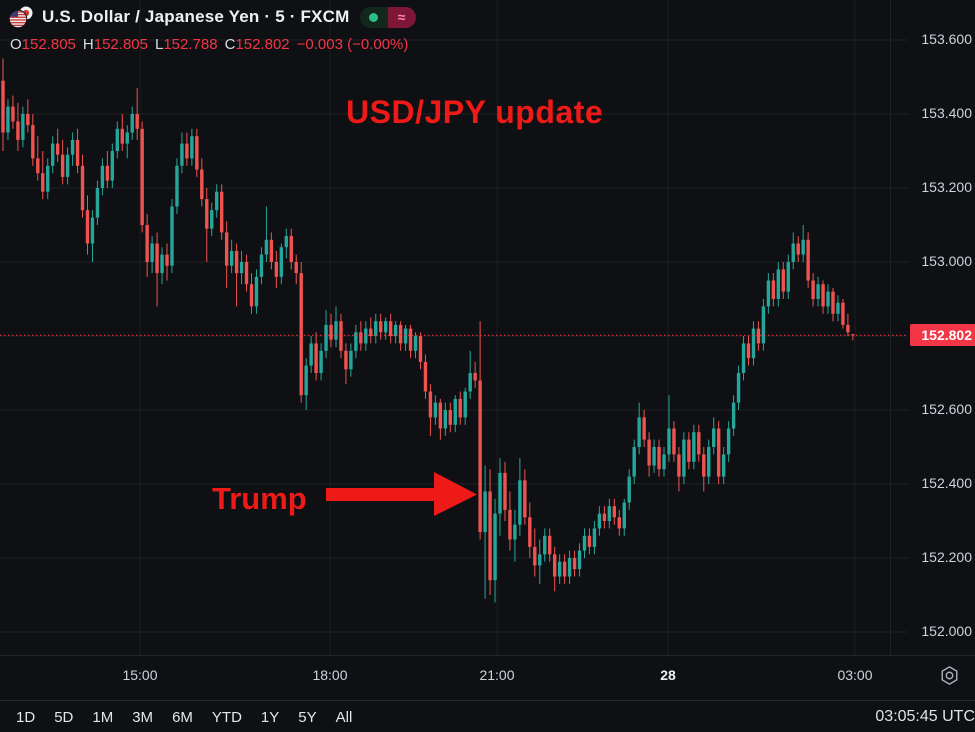  I want to click on open-value: 152.805, so click(48, 44).